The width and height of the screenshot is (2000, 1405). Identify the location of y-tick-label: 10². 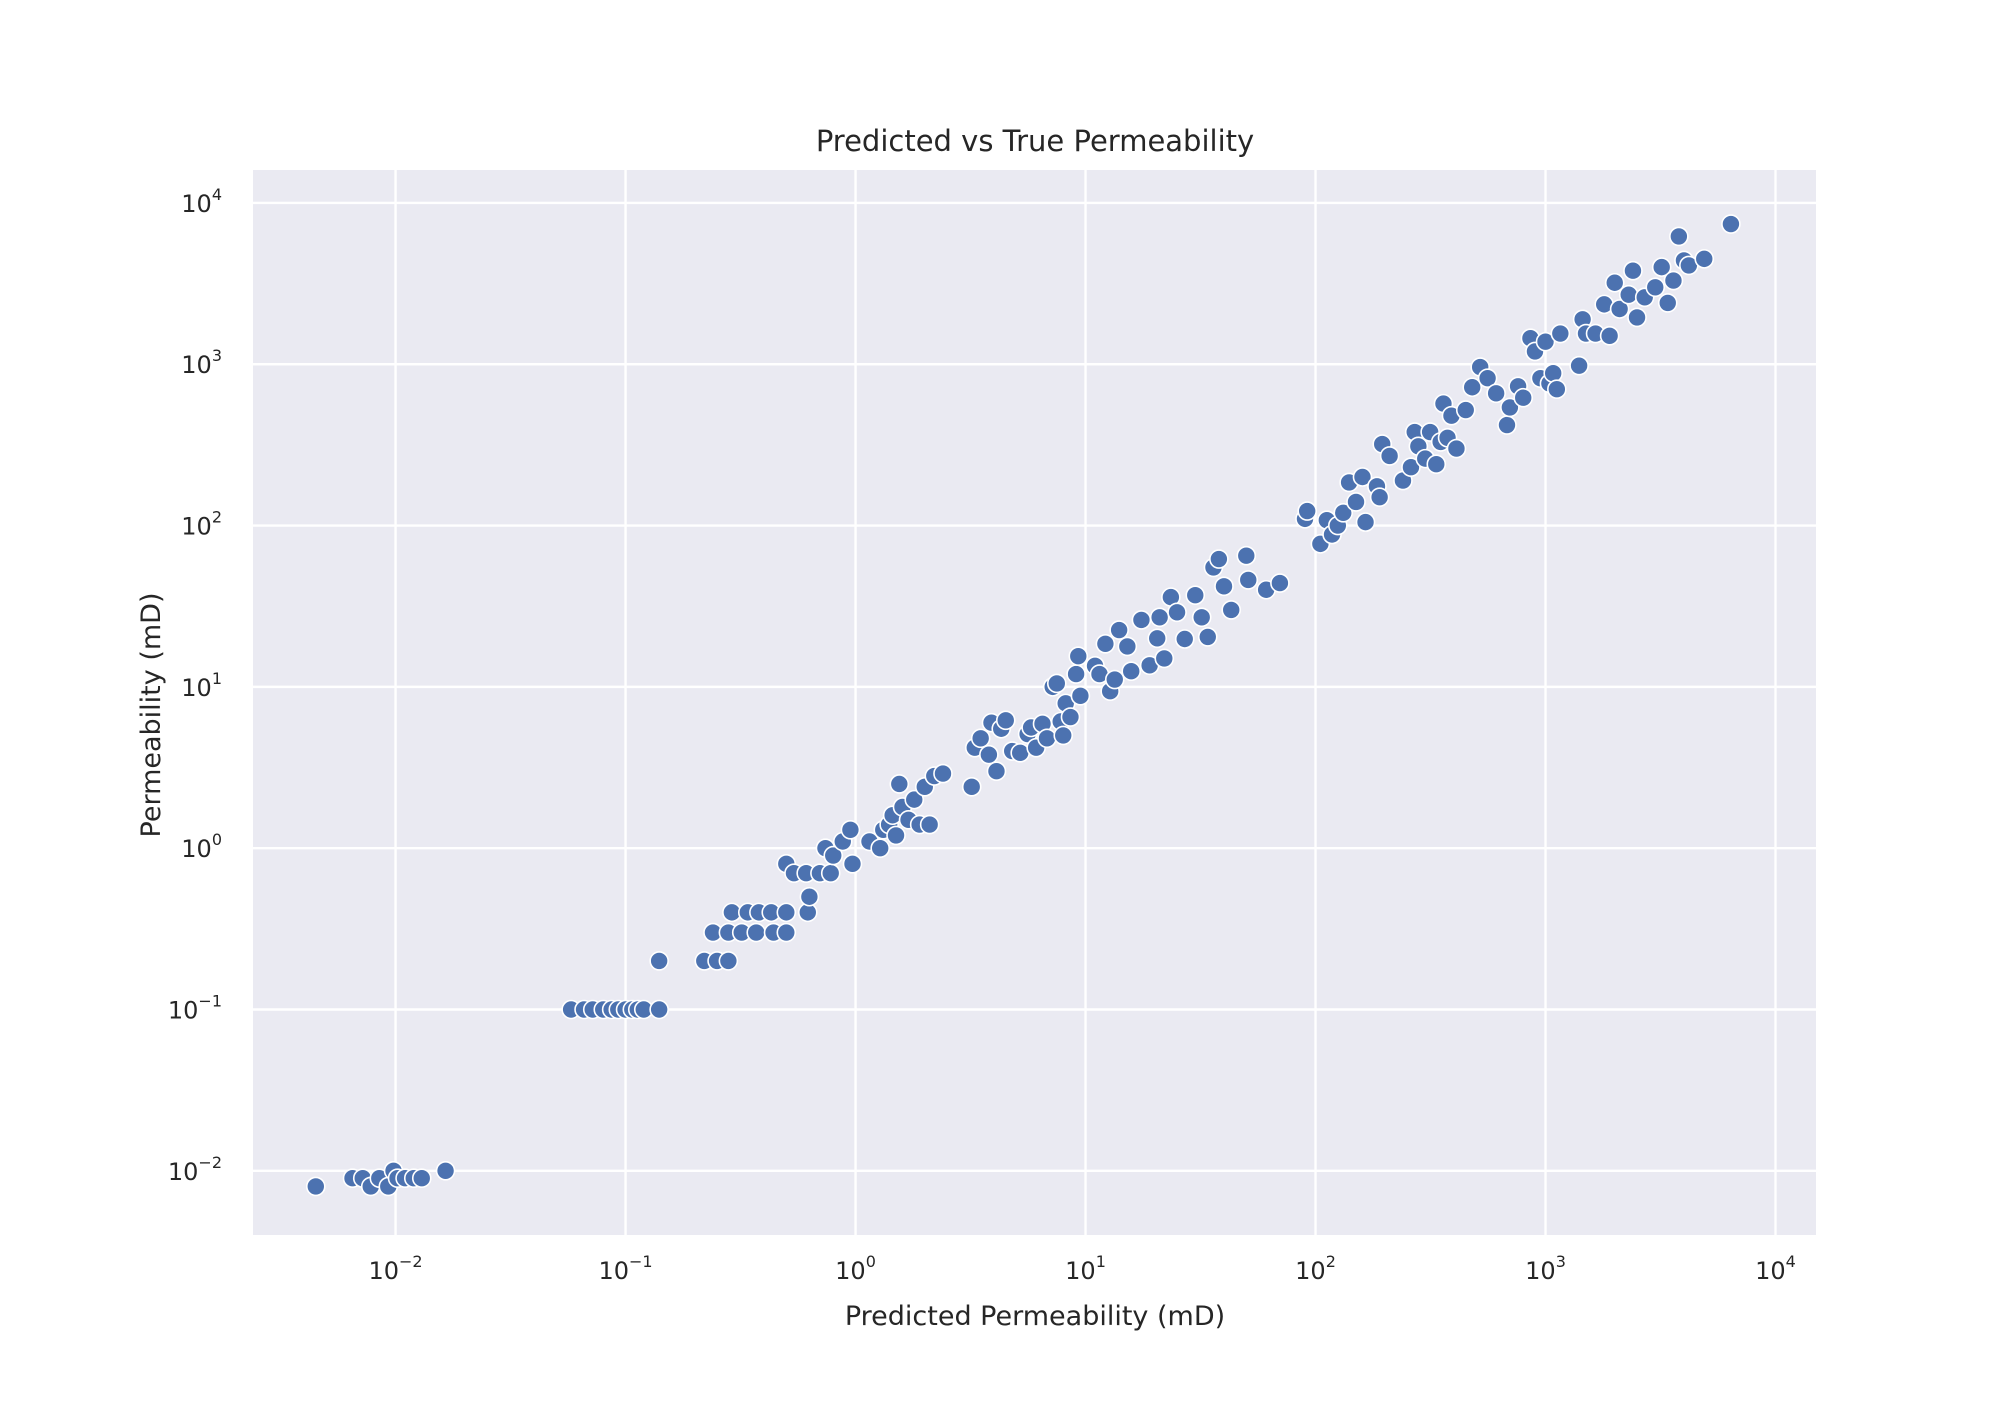
(201, 524).